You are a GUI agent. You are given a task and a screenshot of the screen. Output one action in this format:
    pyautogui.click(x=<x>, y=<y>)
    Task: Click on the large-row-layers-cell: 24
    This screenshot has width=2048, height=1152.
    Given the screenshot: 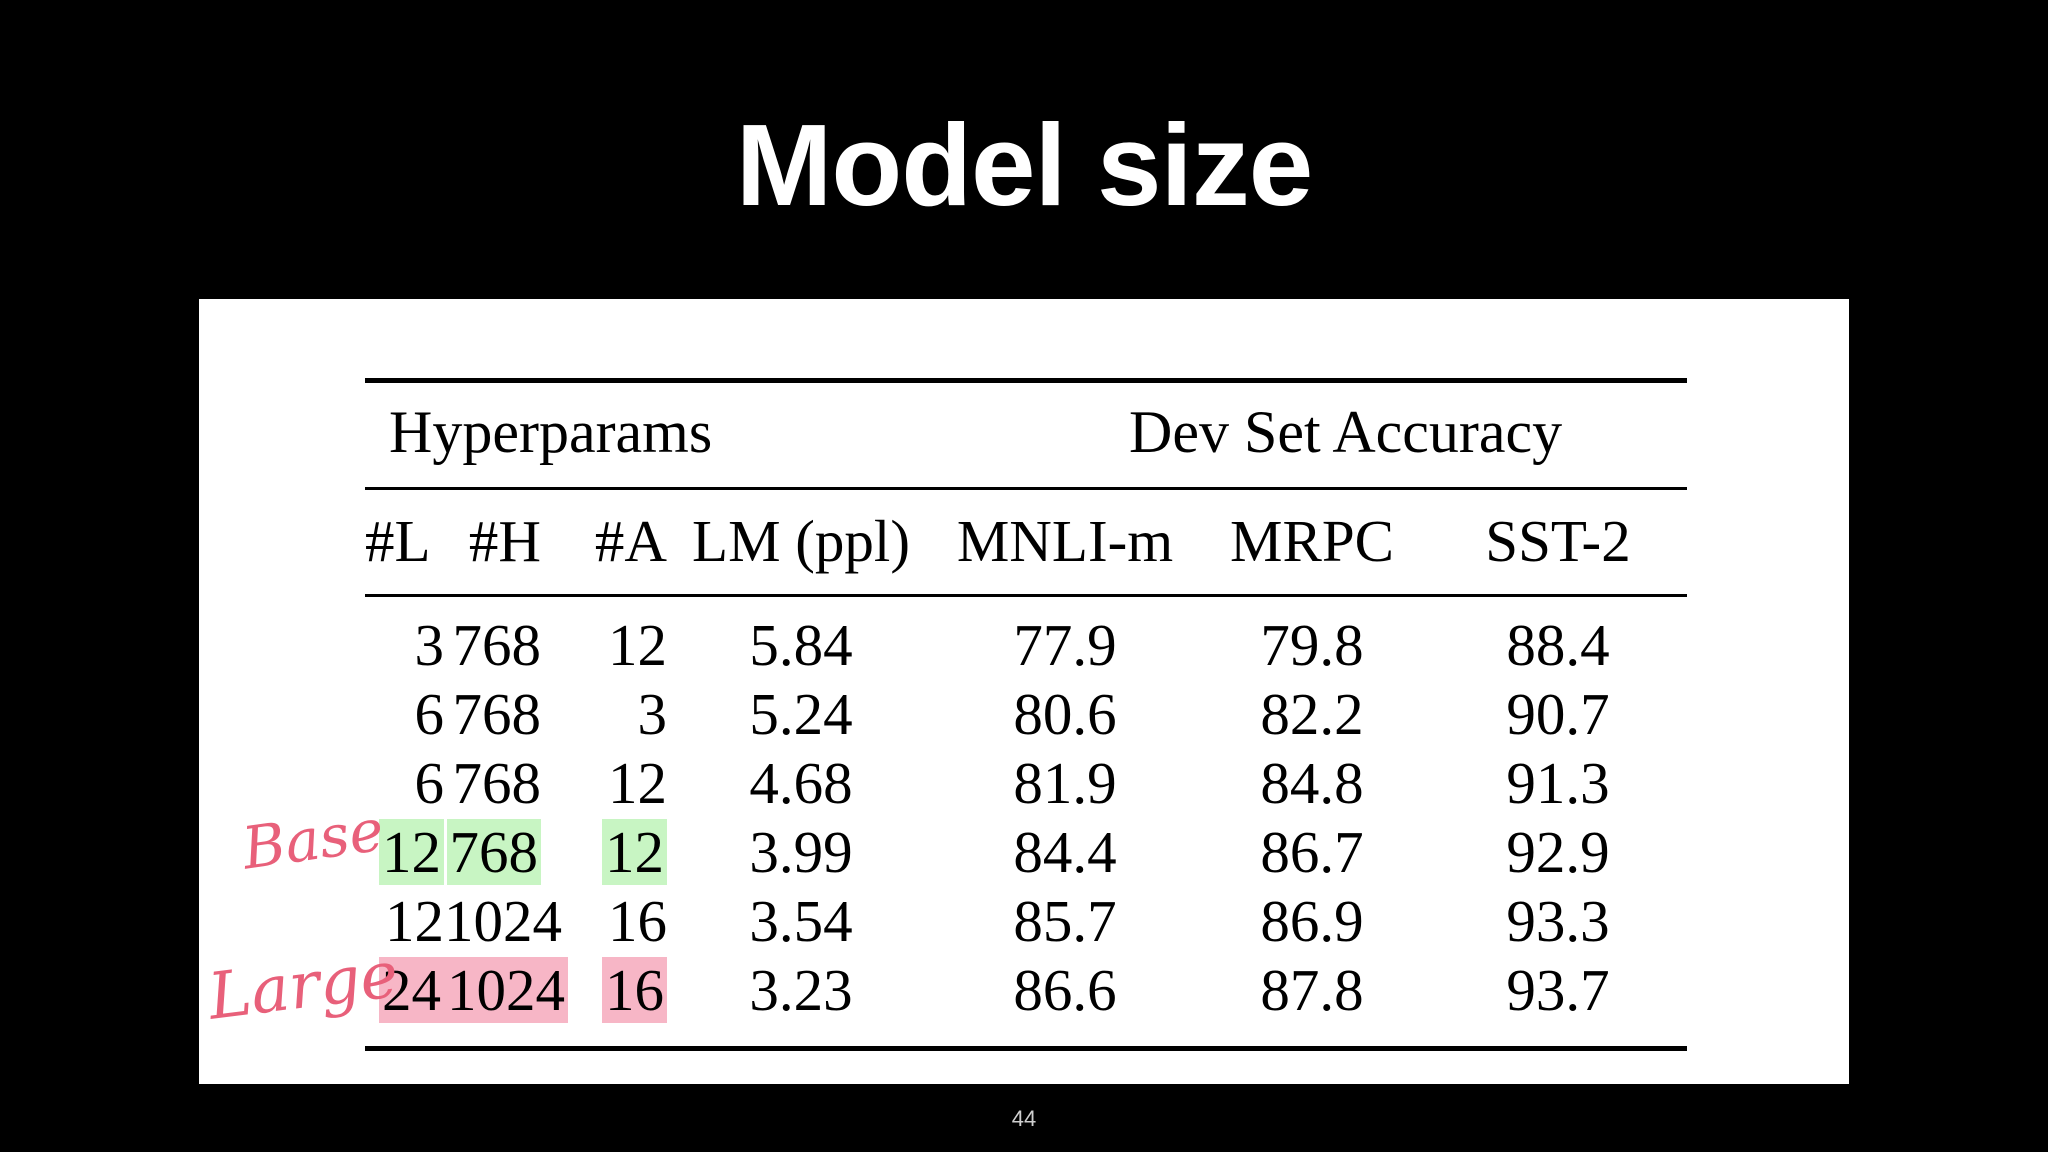 What is the action you would take?
    pyautogui.click(x=404, y=990)
    